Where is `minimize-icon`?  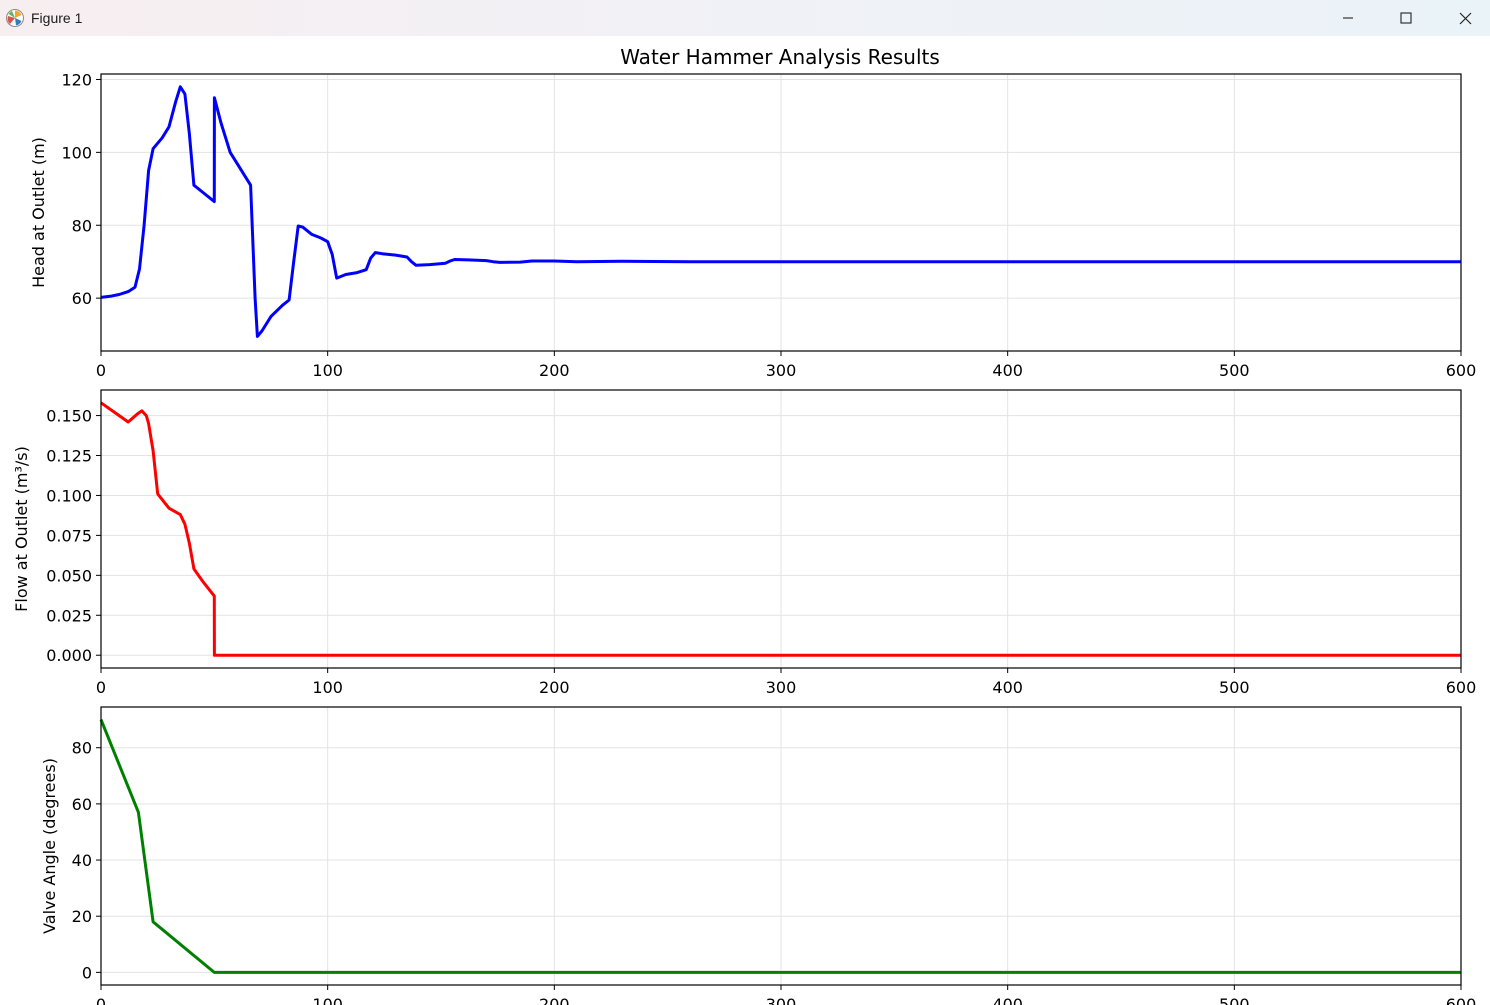 minimize-icon is located at coordinates (1348, 18).